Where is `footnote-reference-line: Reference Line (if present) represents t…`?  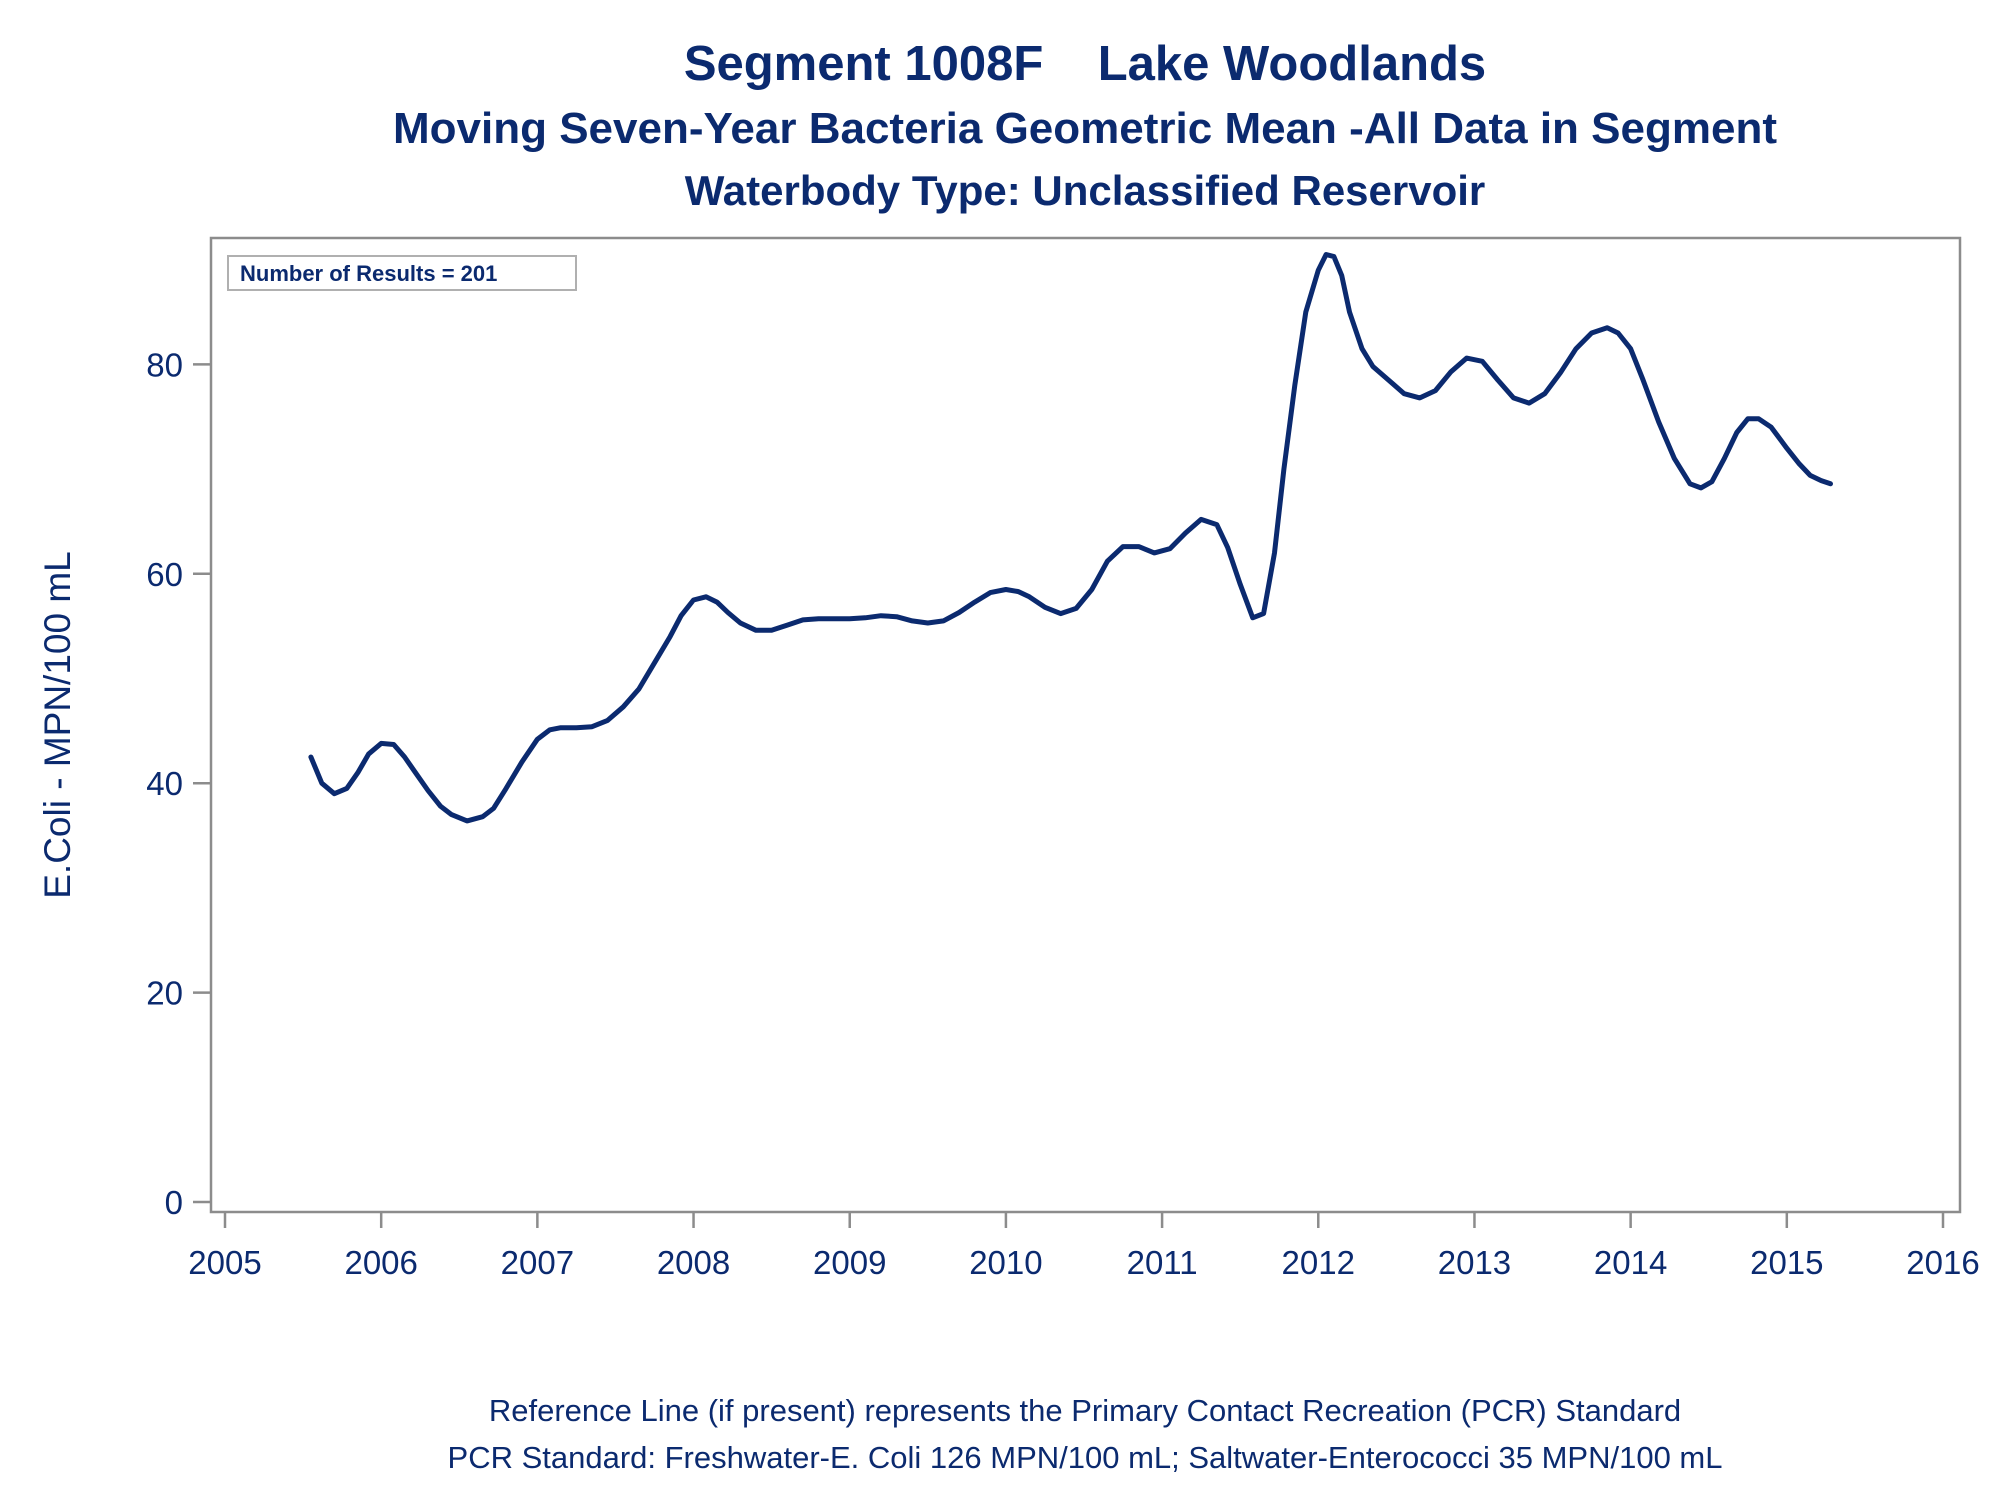
footnote-reference-line: Reference Line (if present) represents t… is located at coordinates (1085, 1410).